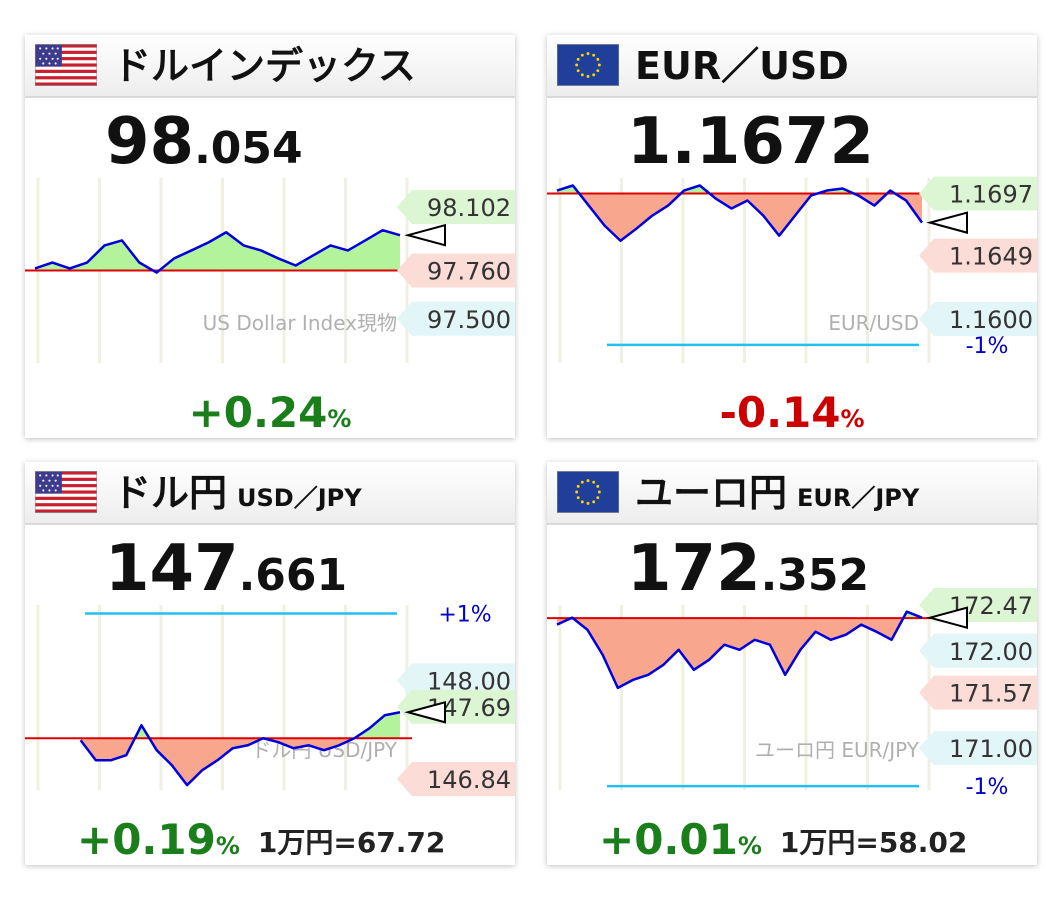 The image size is (1053, 901). Describe the element at coordinates (991, 195) in the screenshot. I see `price-tag-label: 1.1697` at that location.